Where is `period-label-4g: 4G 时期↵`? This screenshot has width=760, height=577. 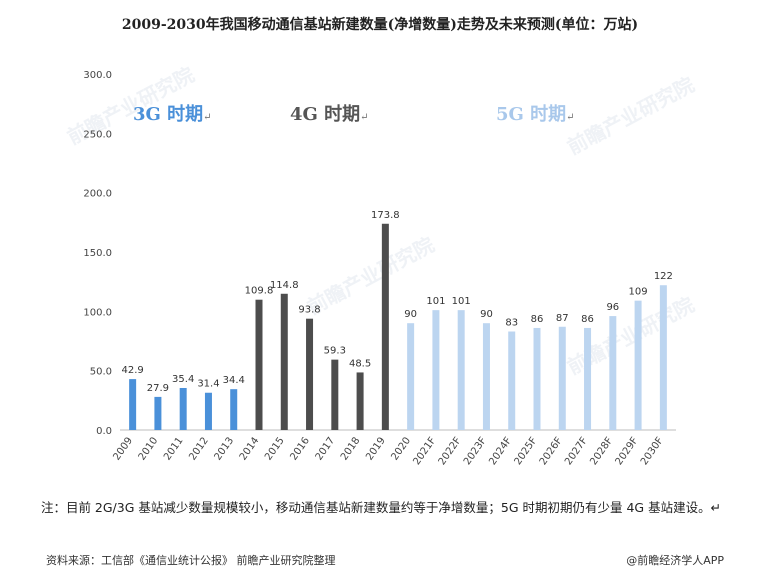
period-label-4g: 4G 时期↵ is located at coordinates (329, 113).